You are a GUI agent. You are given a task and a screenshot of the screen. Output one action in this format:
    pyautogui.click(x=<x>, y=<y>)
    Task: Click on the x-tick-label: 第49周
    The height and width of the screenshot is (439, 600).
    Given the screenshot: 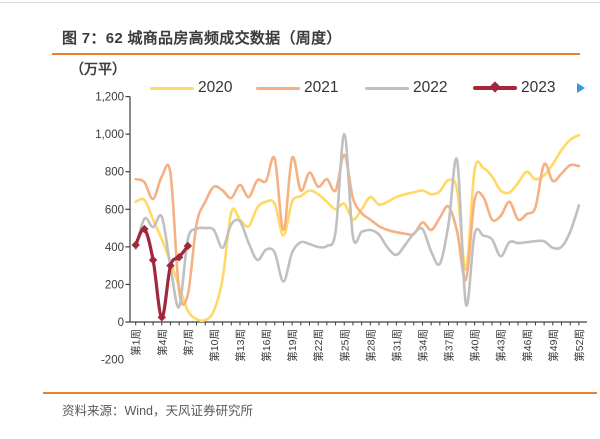 What is the action you would take?
    pyautogui.click(x=553, y=345)
    